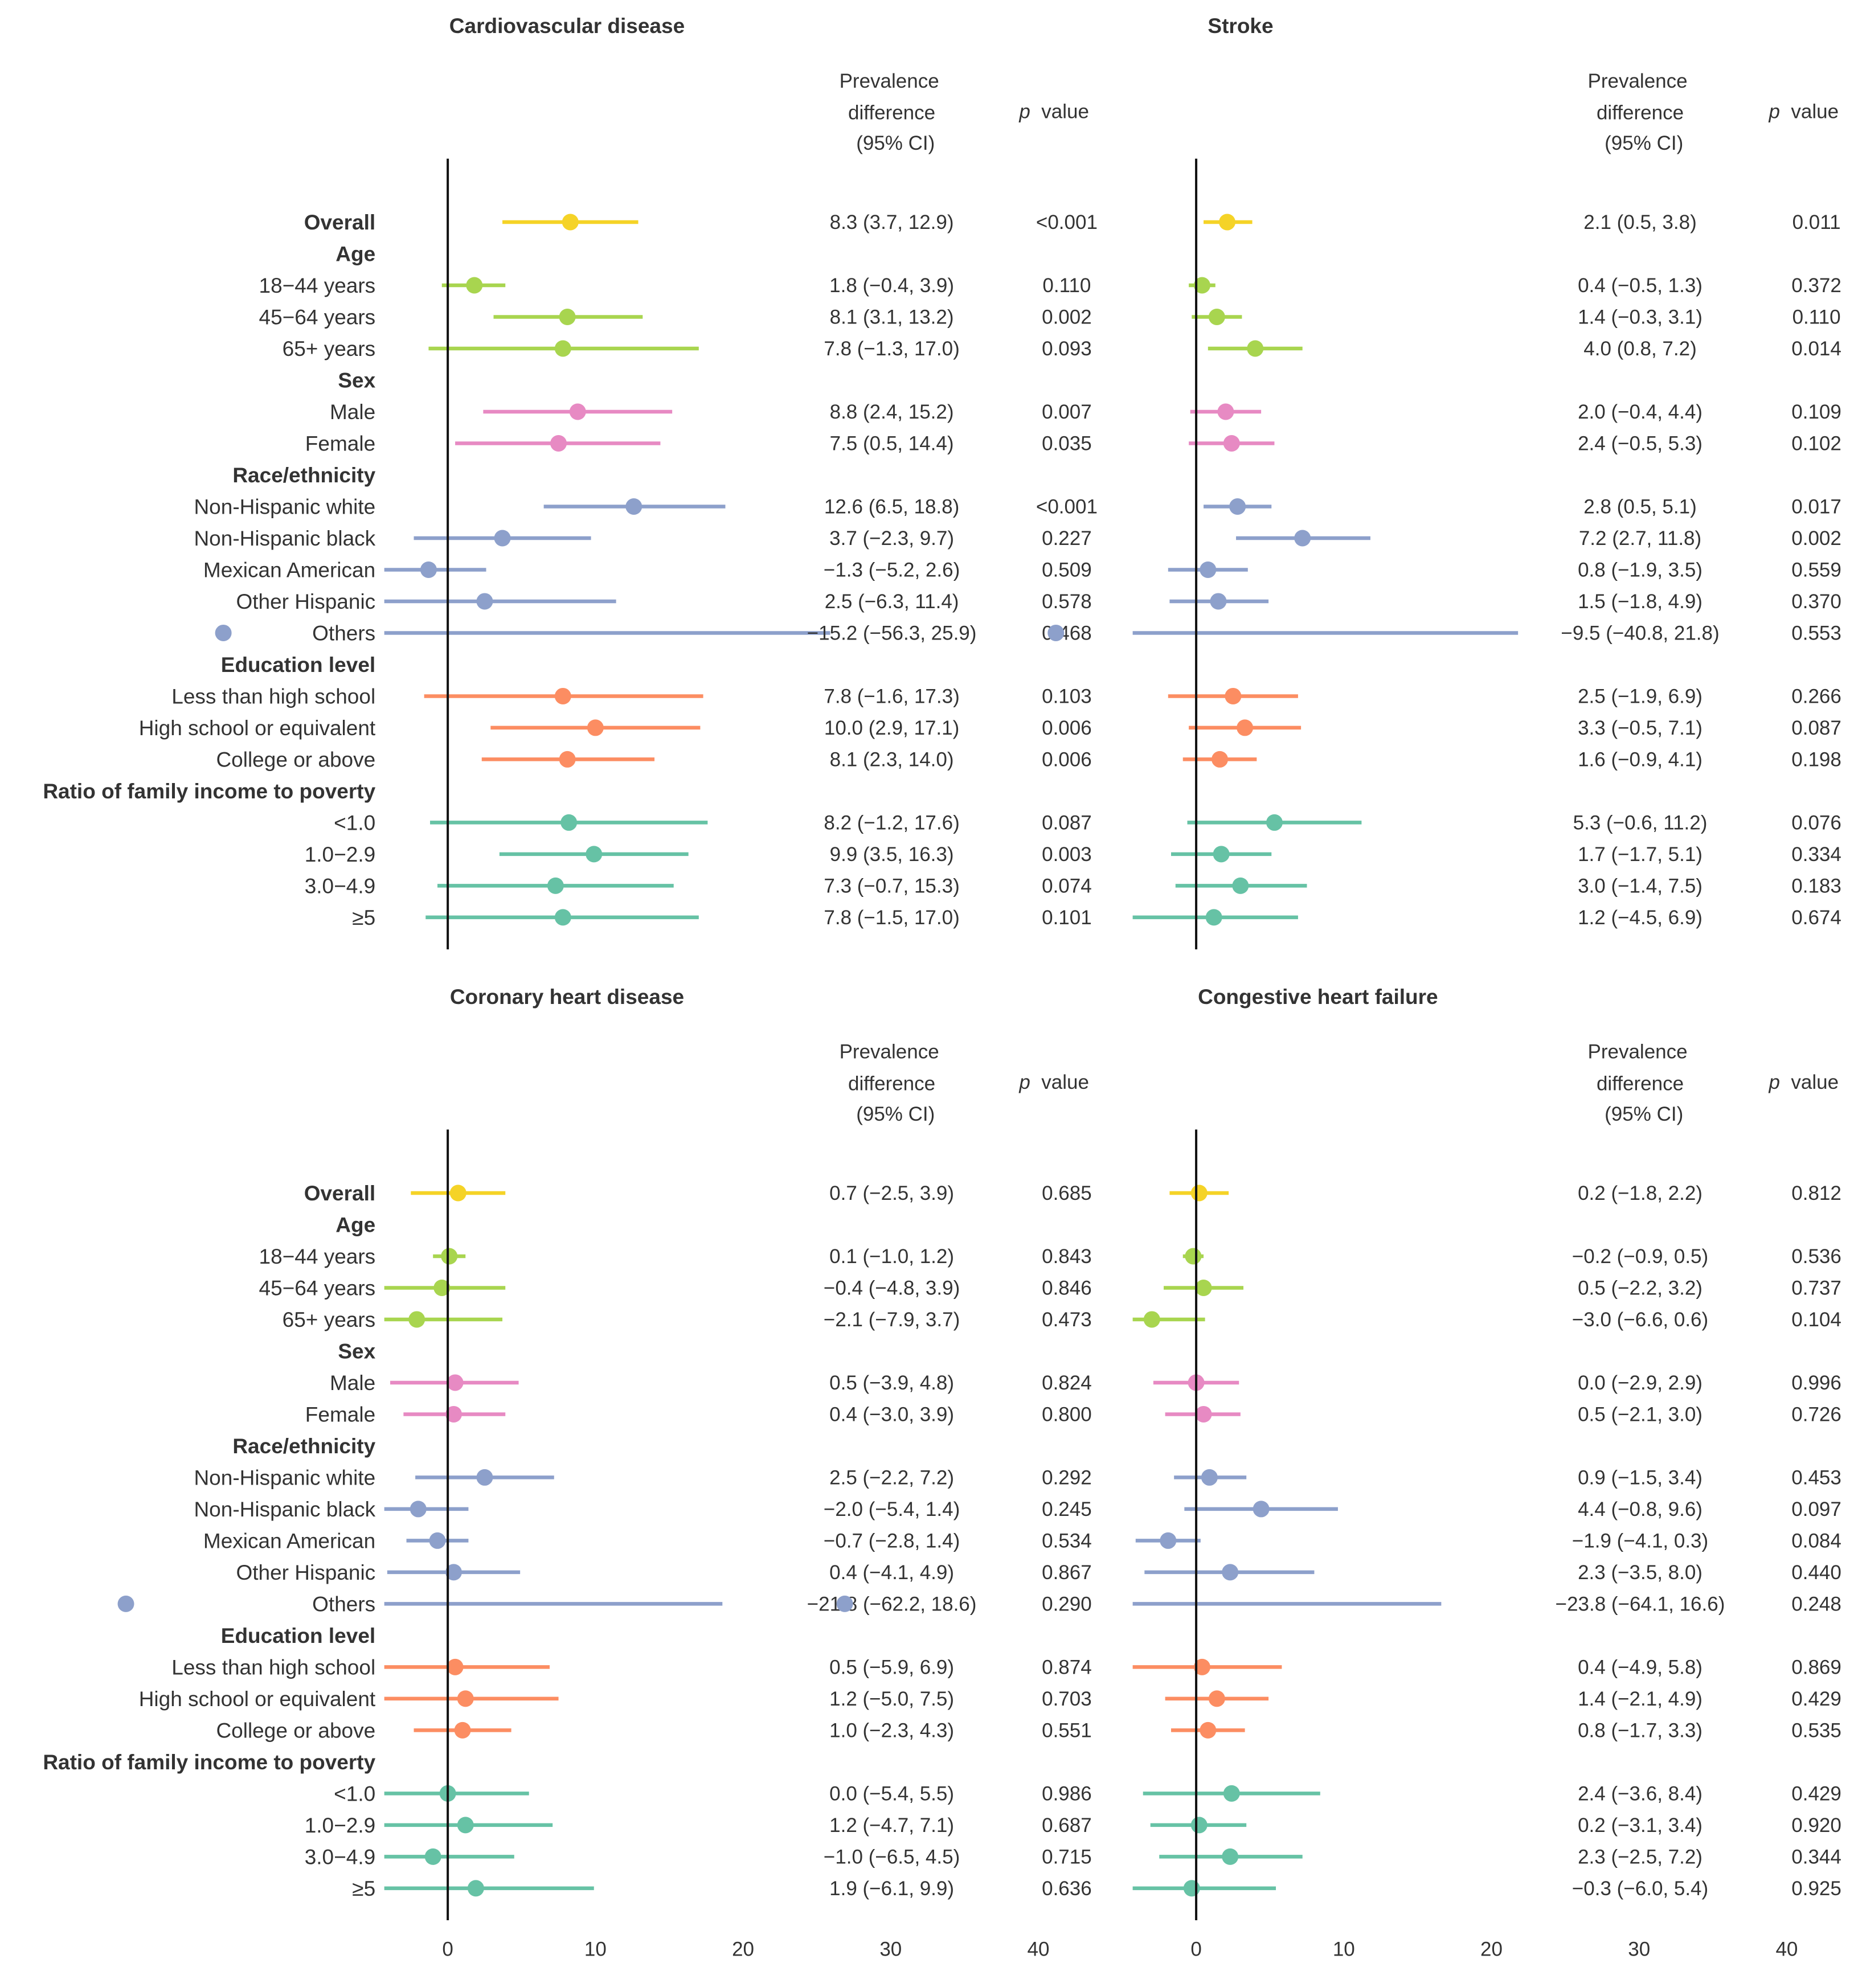 The width and height of the screenshot is (1858, 1988). What do you see at coordinates (1344, 1949) in the screenshot?
I see `x-tick-label: 10` at bounding box center [1344, 1949].